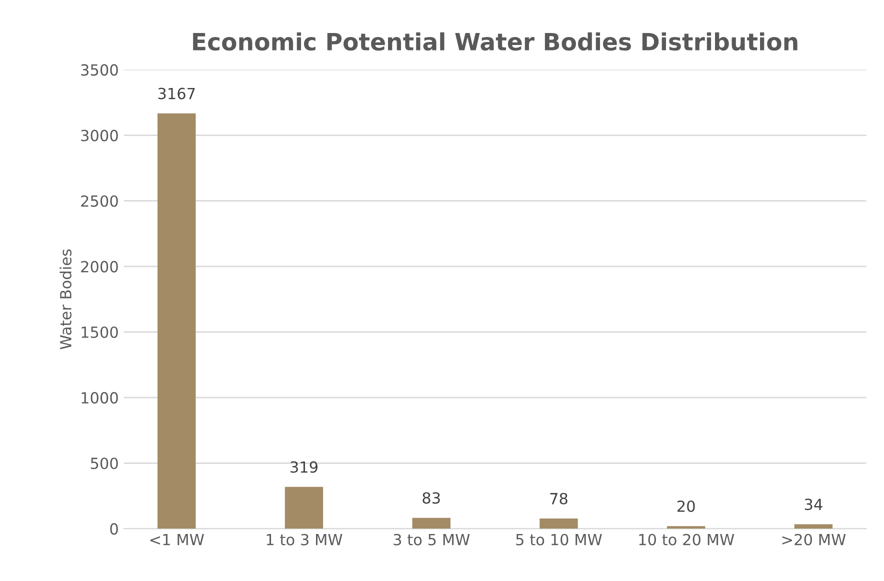 The height and width of the screenshot is (581, 884). I want to click on y-tick-label: 1000, so click(100, 398).